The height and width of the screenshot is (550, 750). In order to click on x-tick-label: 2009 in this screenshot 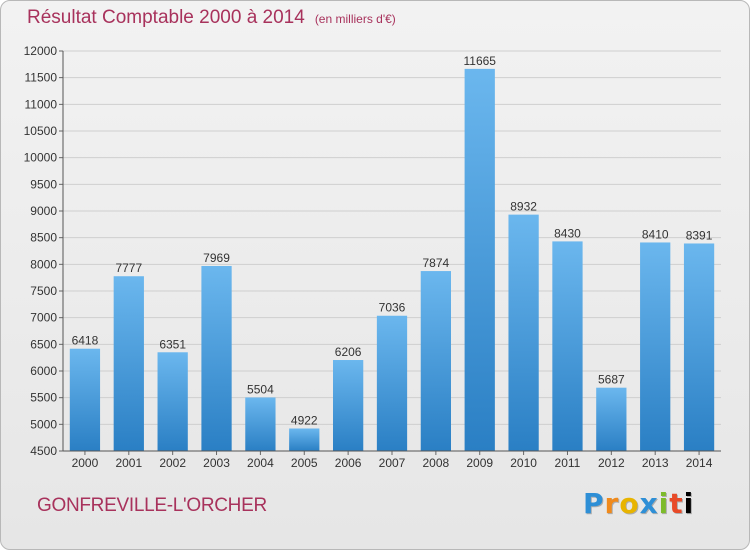, I will do `click(479, 463)`.